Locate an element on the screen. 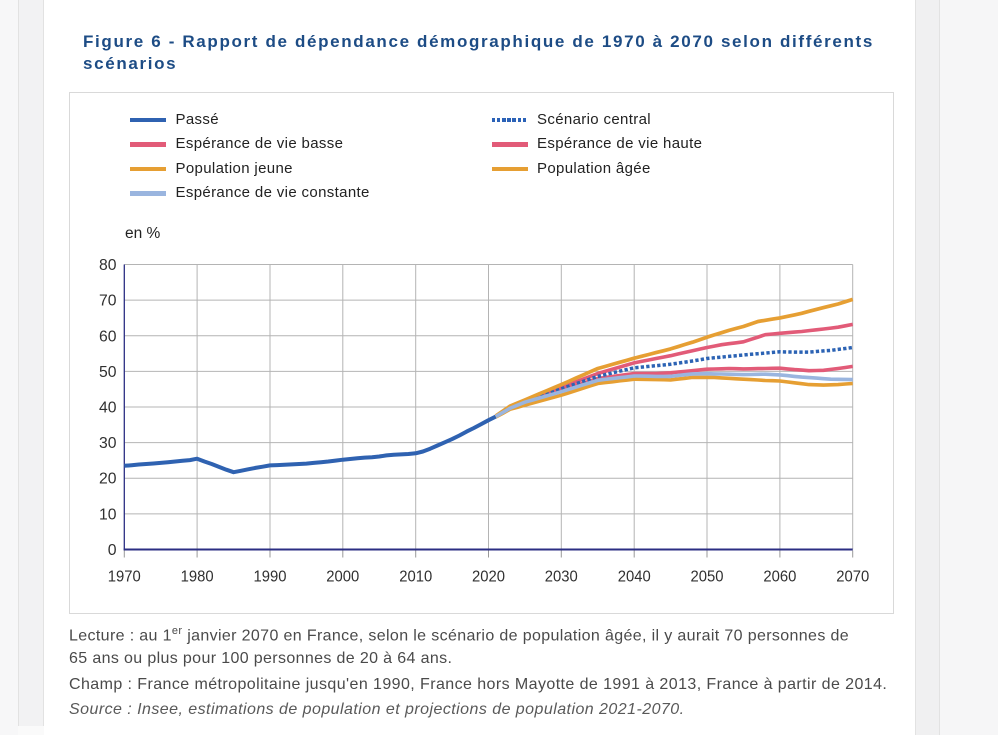  svg-text: 1980 is located at coordinates (197, 577).